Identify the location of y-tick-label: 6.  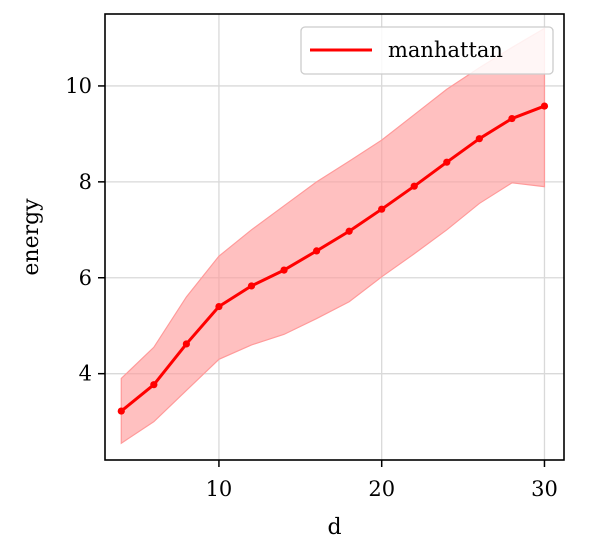
(85, 278).